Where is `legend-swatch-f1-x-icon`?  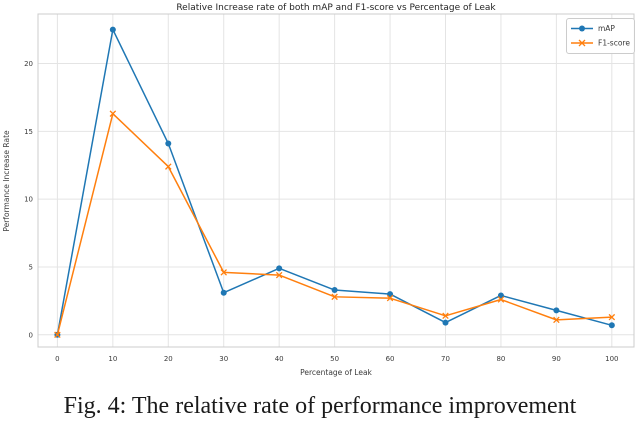
legend-swatch-f1-x-icon is located at coordinates (582, 43).